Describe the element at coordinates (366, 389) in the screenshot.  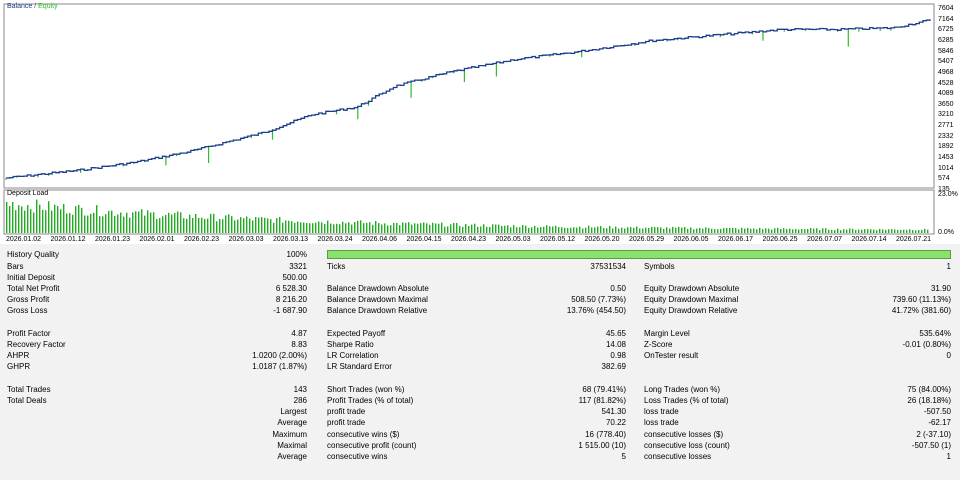
I see `short-trades-label: Short Trades (won %)` at that location.